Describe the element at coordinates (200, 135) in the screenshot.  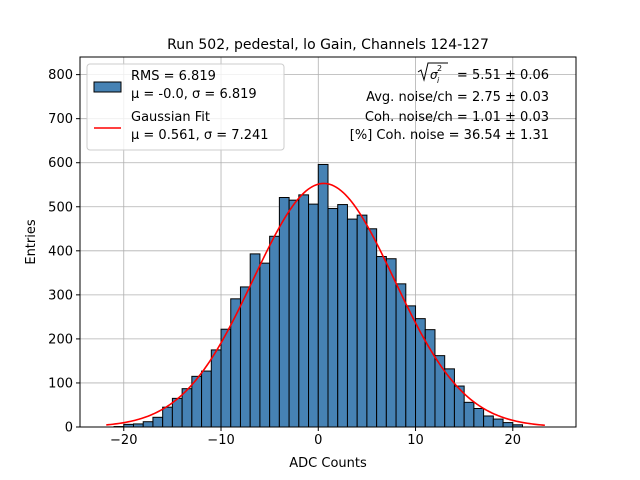
I see `legend-fit-stats: μ = 0.561, σ = 7.241` at that location.